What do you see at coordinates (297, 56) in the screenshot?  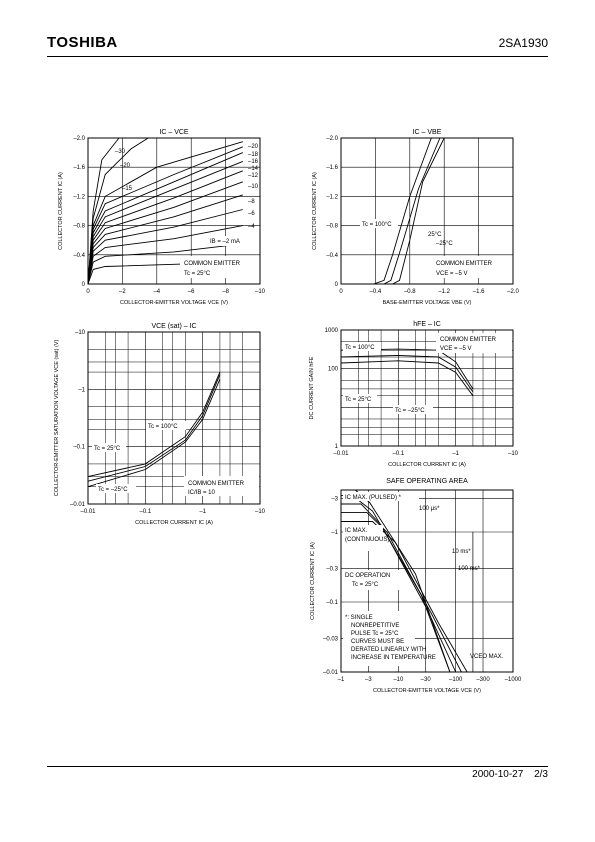 I see `header-rule` at bounding box center [297, 56].